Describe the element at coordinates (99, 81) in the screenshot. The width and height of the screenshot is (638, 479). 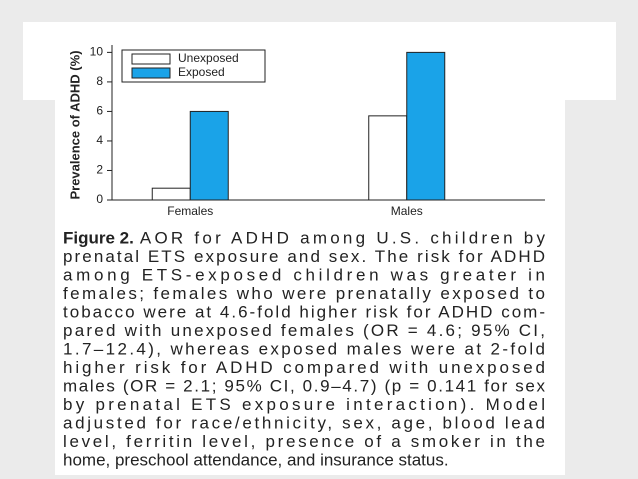
I see `y-tick-label: 8` at that location.